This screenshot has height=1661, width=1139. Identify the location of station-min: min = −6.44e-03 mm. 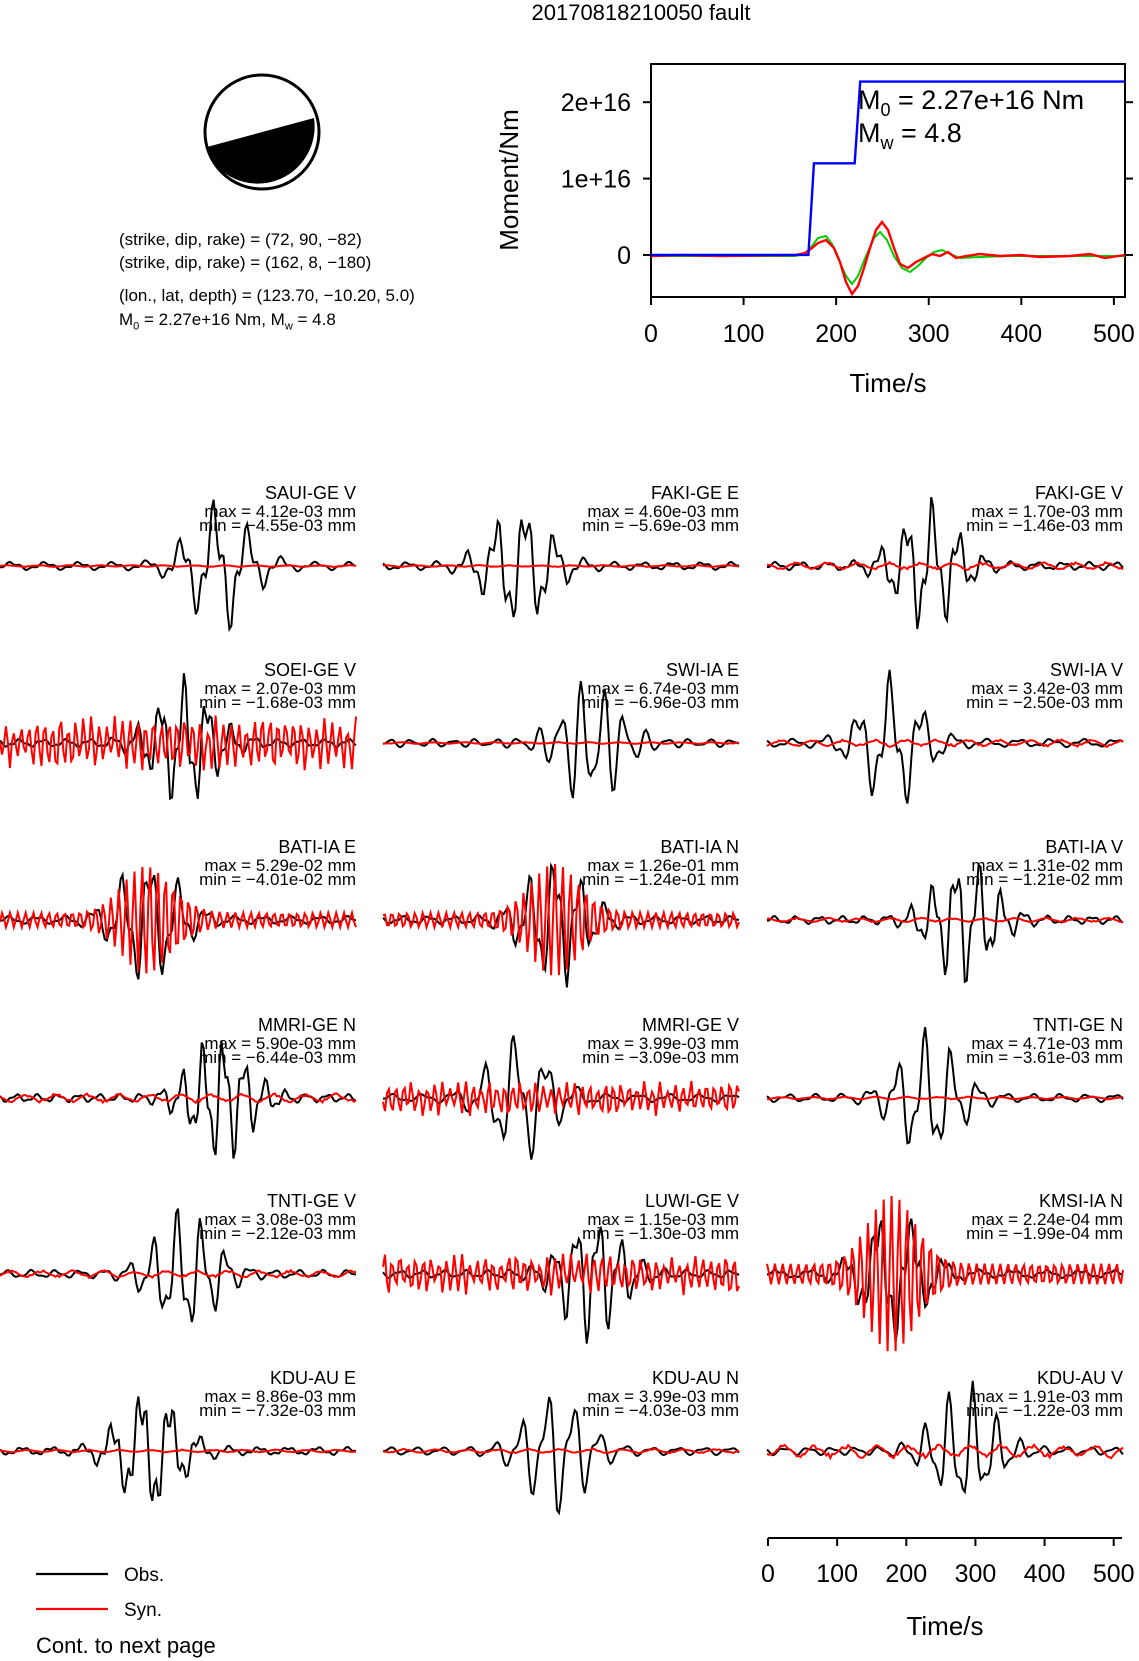
(277, 1057).